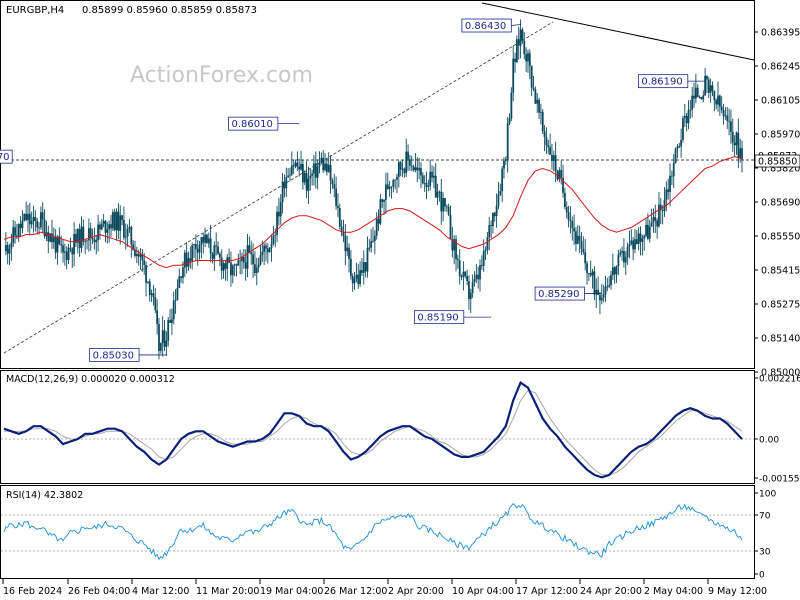 Image resolution: width=800 pixels, height=600 pixels. I want to click on time-tick-label: 26 Mar 12:00, so click(355, 591).